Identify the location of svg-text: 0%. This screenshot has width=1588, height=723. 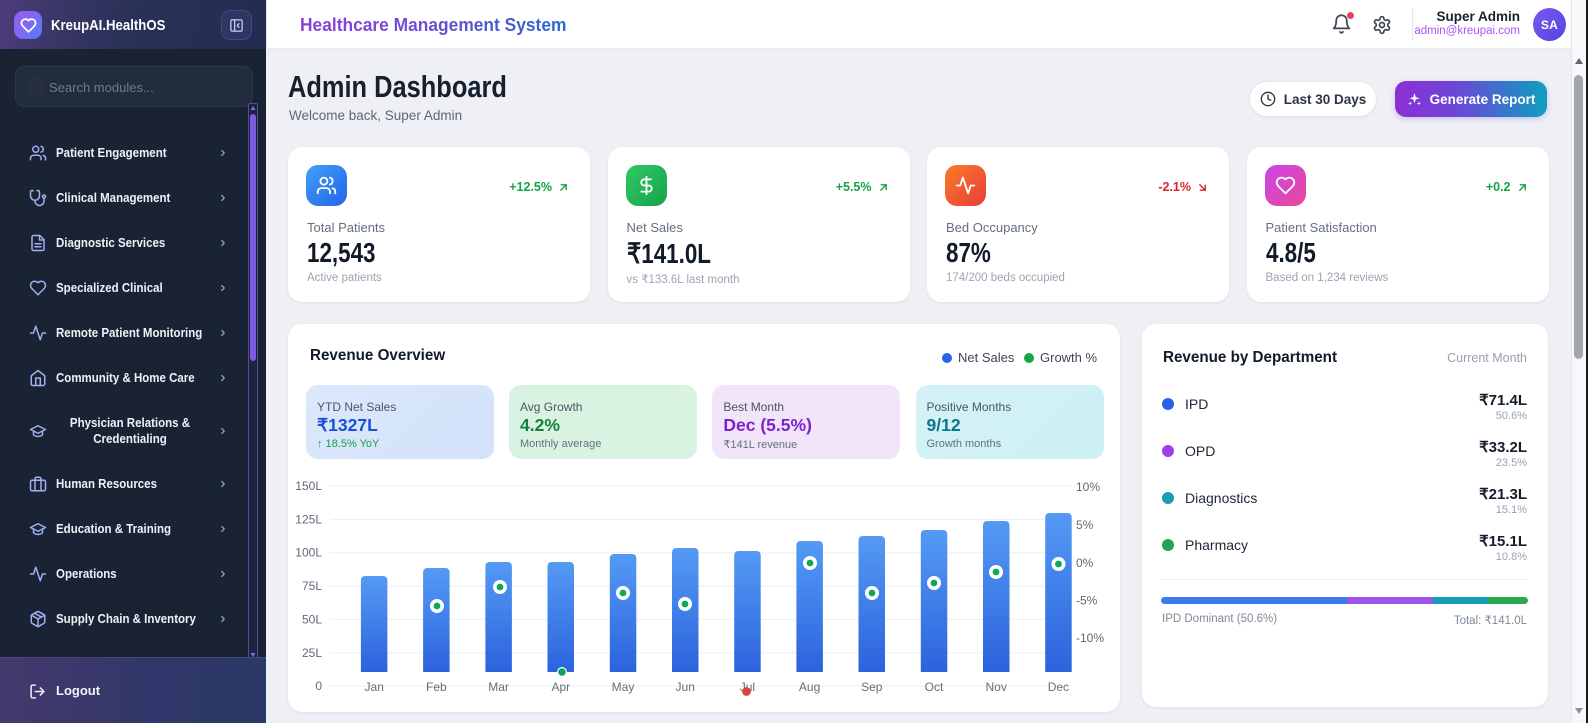
(1085, 563).